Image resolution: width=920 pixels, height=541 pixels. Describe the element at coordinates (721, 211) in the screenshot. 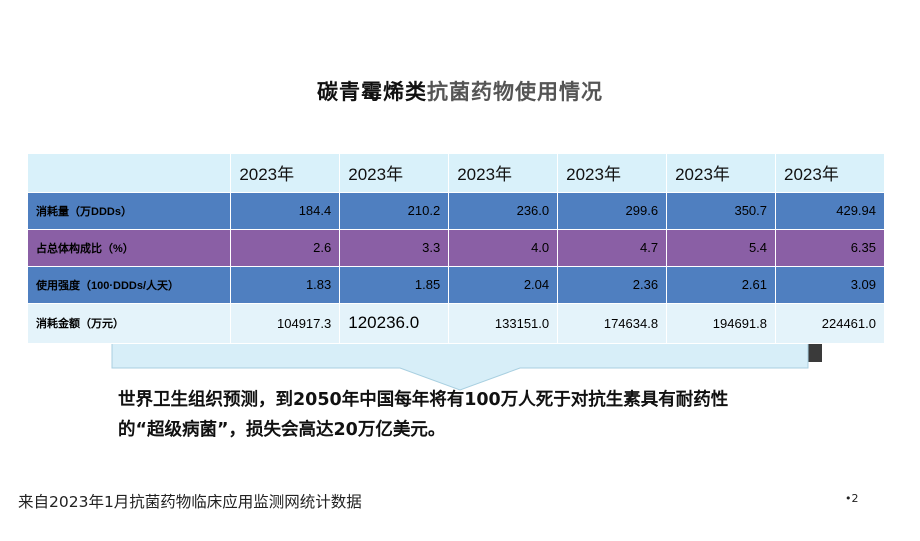

I see `table-cell: 350.7` at that location.